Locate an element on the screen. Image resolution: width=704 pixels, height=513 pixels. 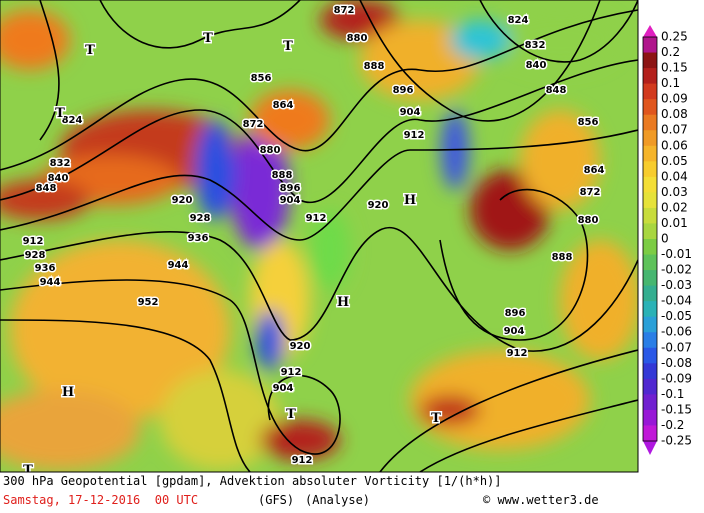
contour-label: 832 is located at coordinates (60, 163).